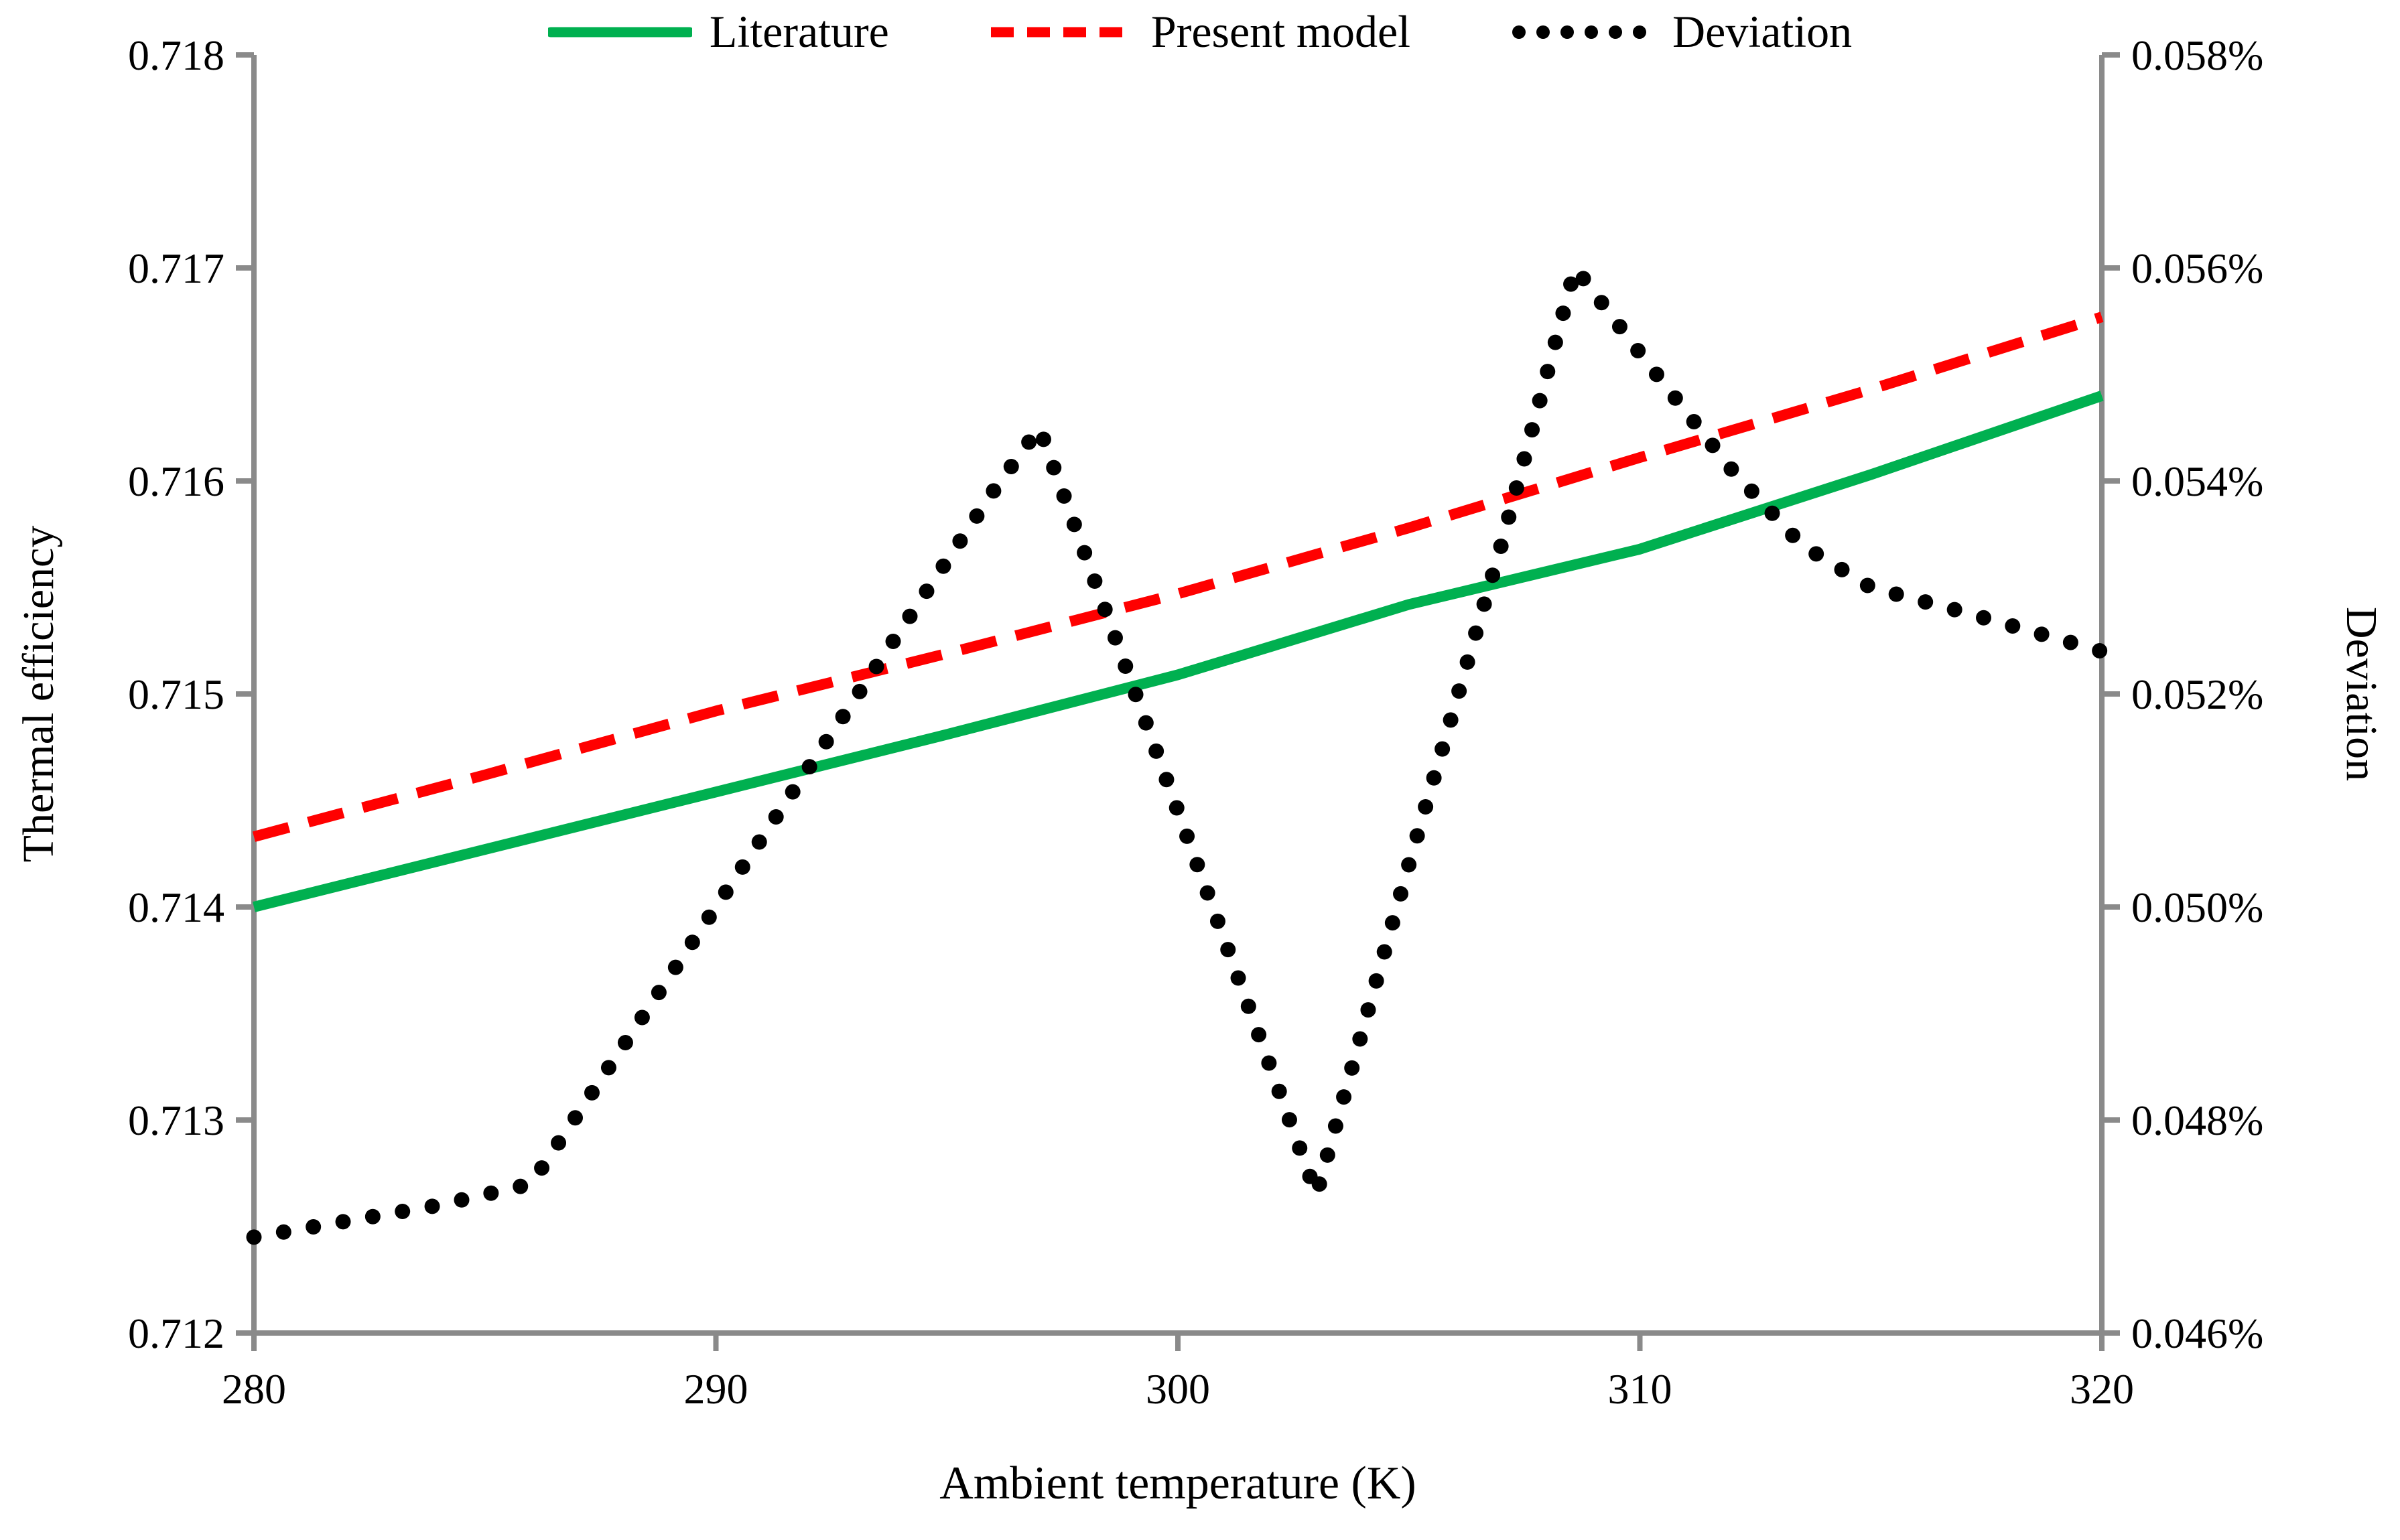 This screenshot has width=2400, height=1540. What do you see at coordinates (176, 268) in the screenshot?
I see `y-left-tick-label: 0.717` at bounding box center [176, 268].